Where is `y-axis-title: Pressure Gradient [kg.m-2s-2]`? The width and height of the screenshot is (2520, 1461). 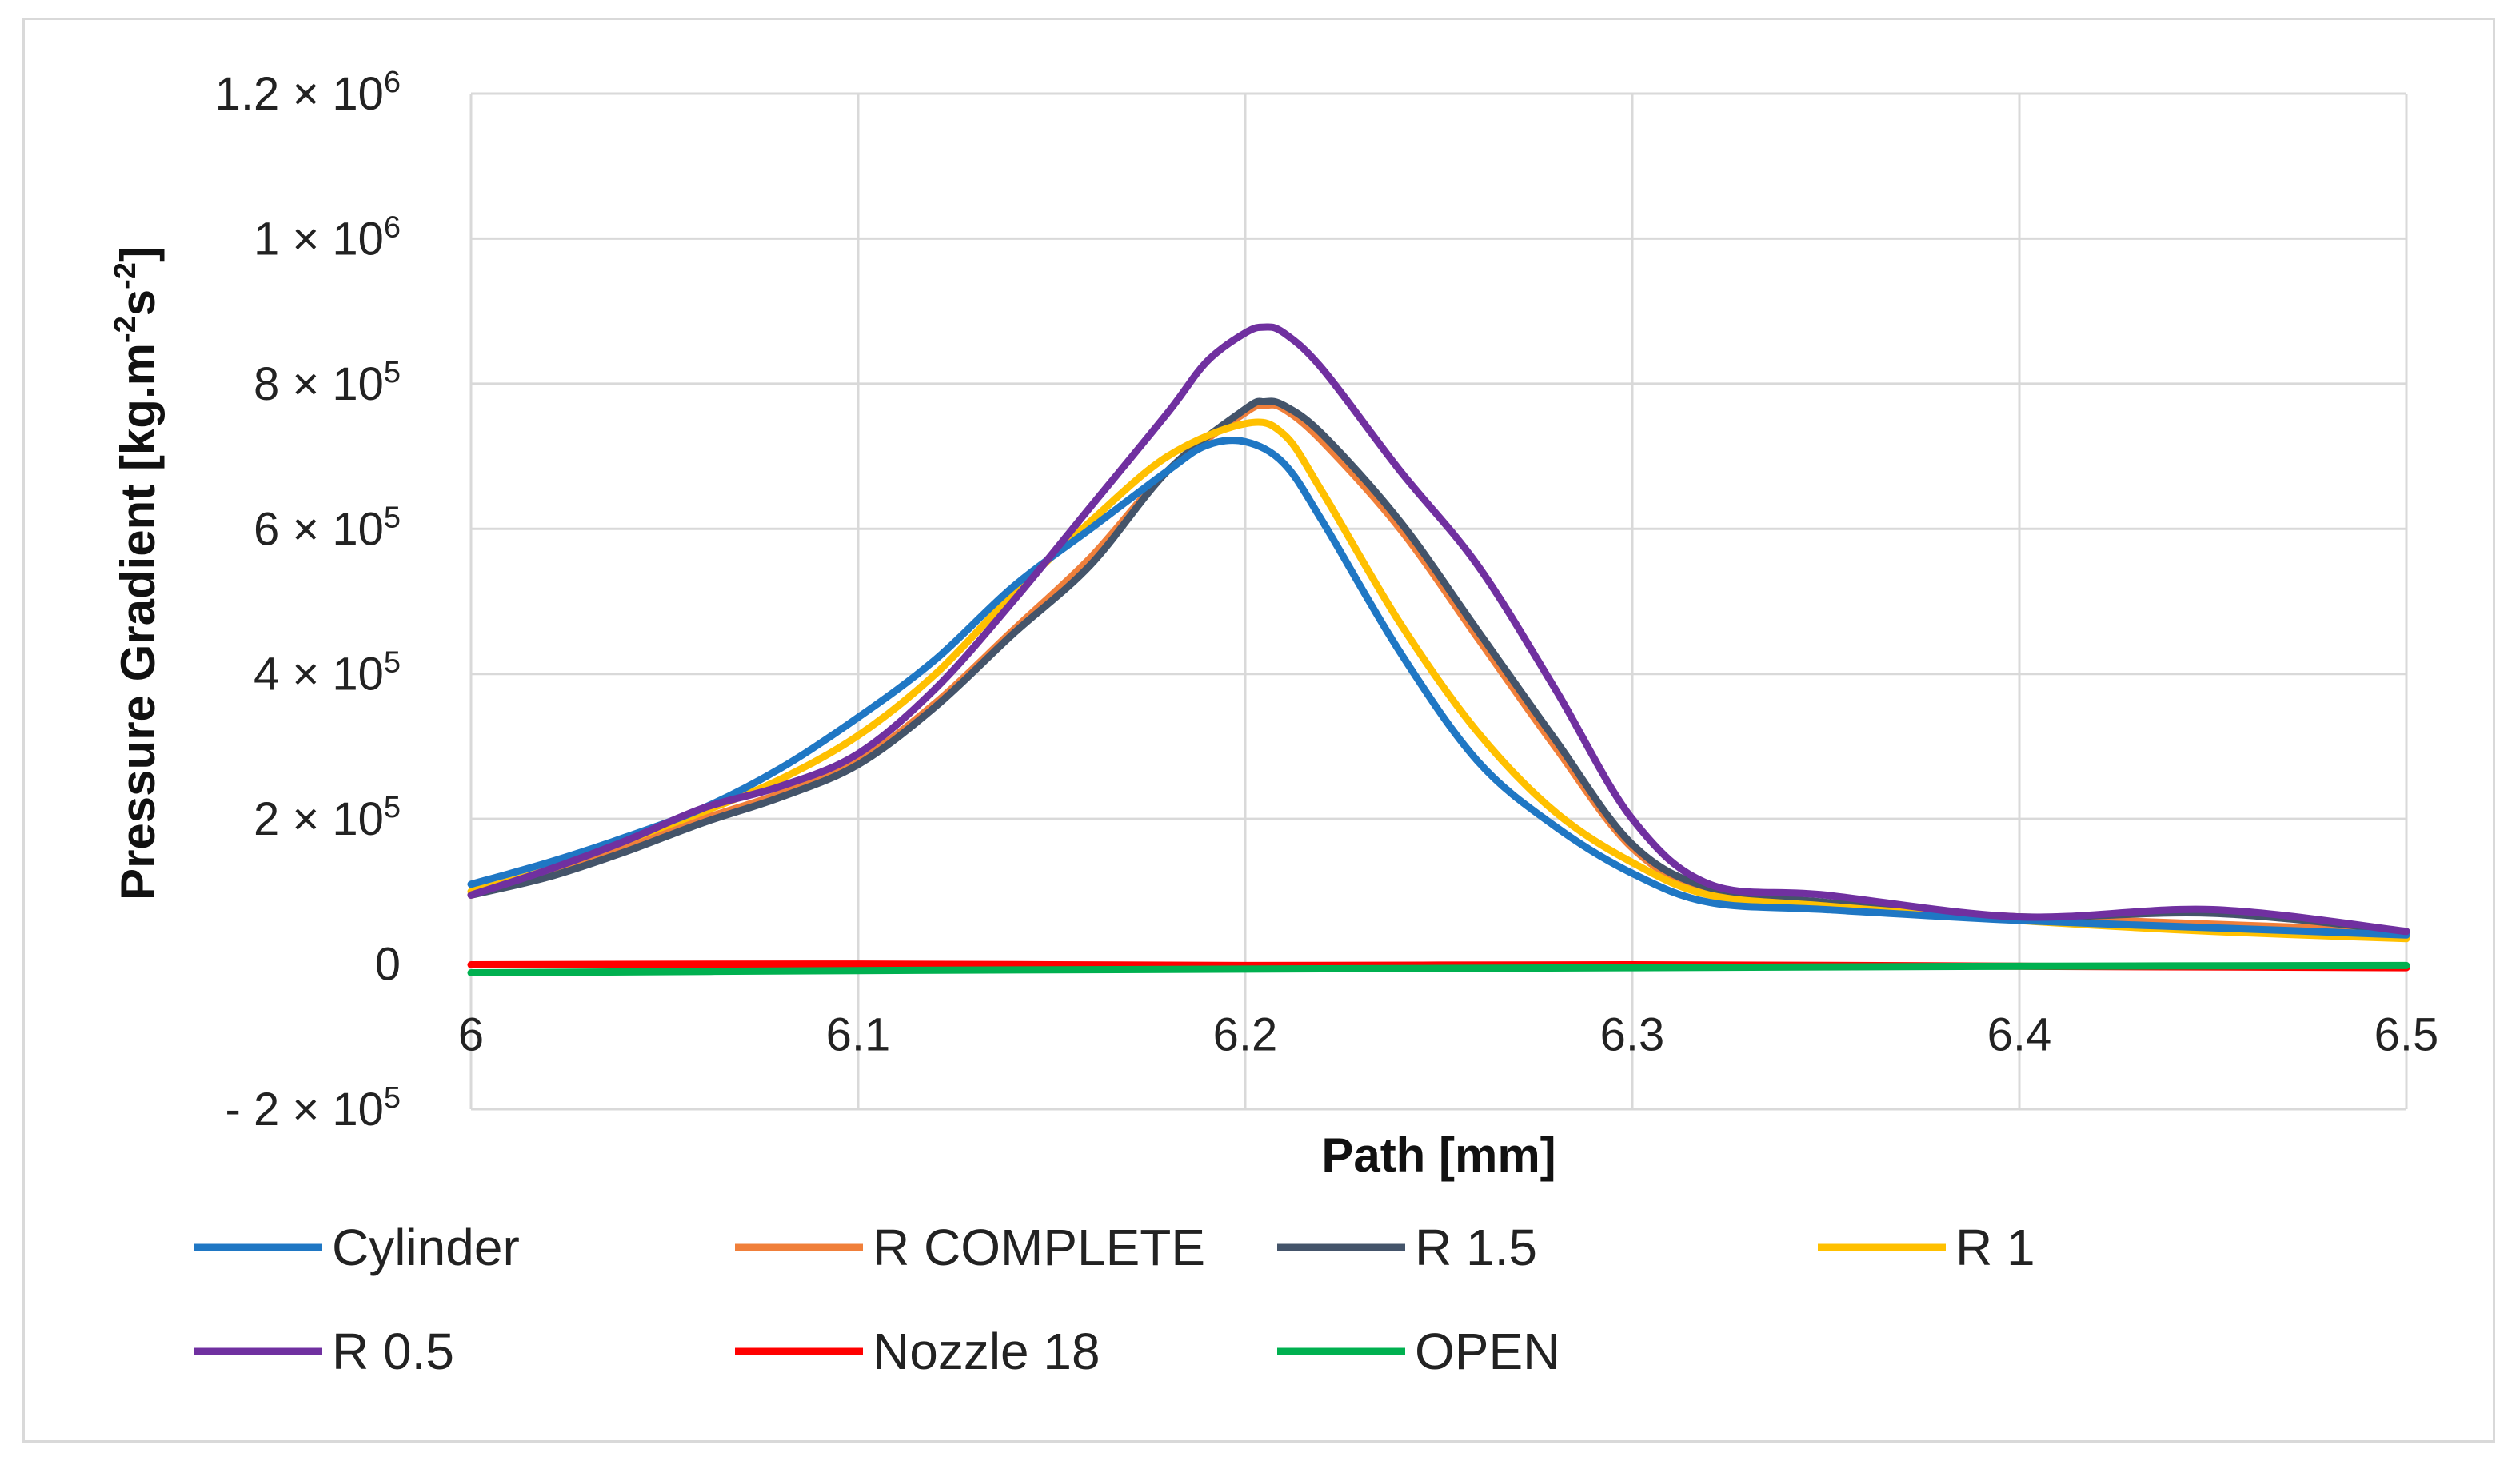
y-axis-title: Pressure Gradient [kg.m-2s-2] is located at coordinates (137, 573).